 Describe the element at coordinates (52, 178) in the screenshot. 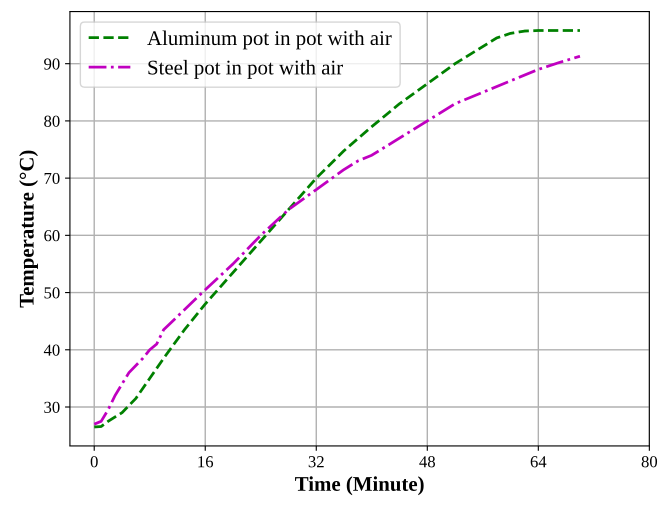

I see `y-tick-label: 70` at that location.